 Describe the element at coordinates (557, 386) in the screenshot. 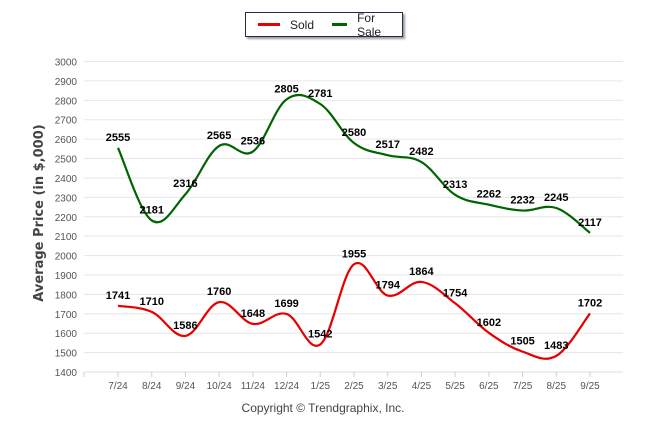

I see `x-tick-label: 8/25` at that location.